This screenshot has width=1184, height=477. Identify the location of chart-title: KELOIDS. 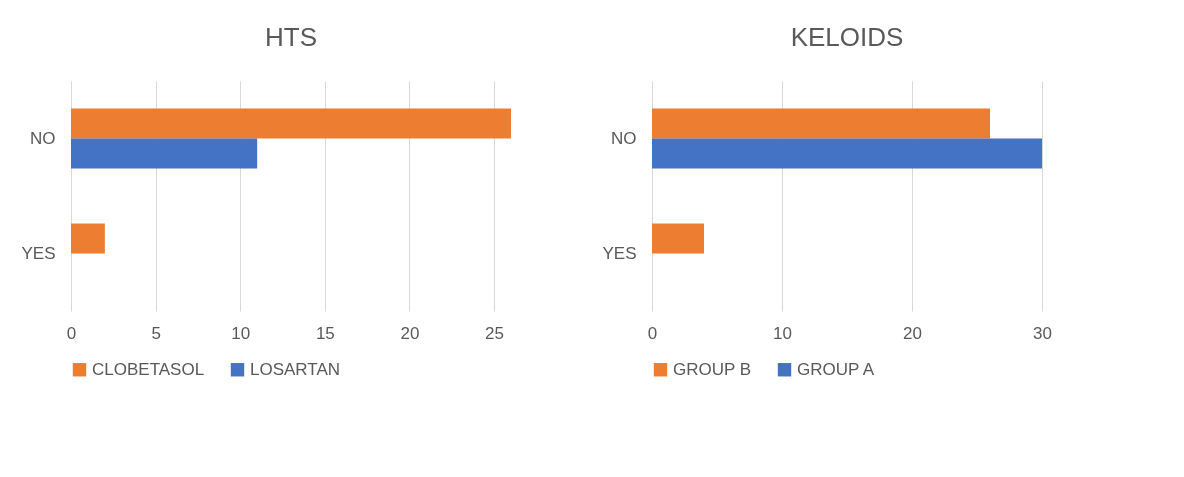
(847, 37).